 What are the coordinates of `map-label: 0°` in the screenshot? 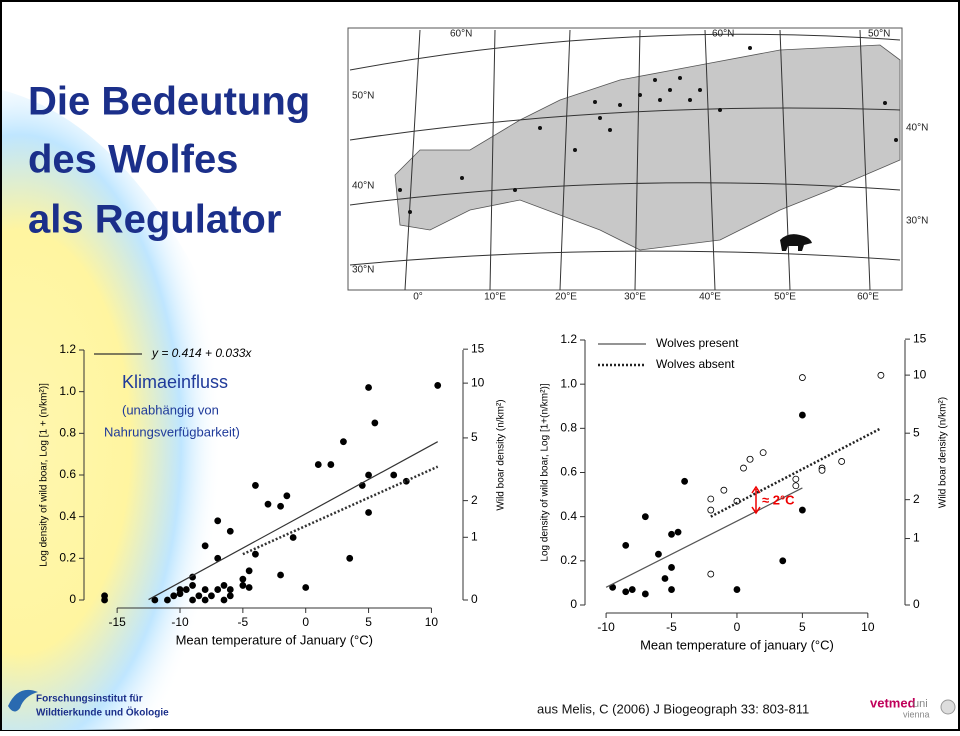 It's located at (418, 297).